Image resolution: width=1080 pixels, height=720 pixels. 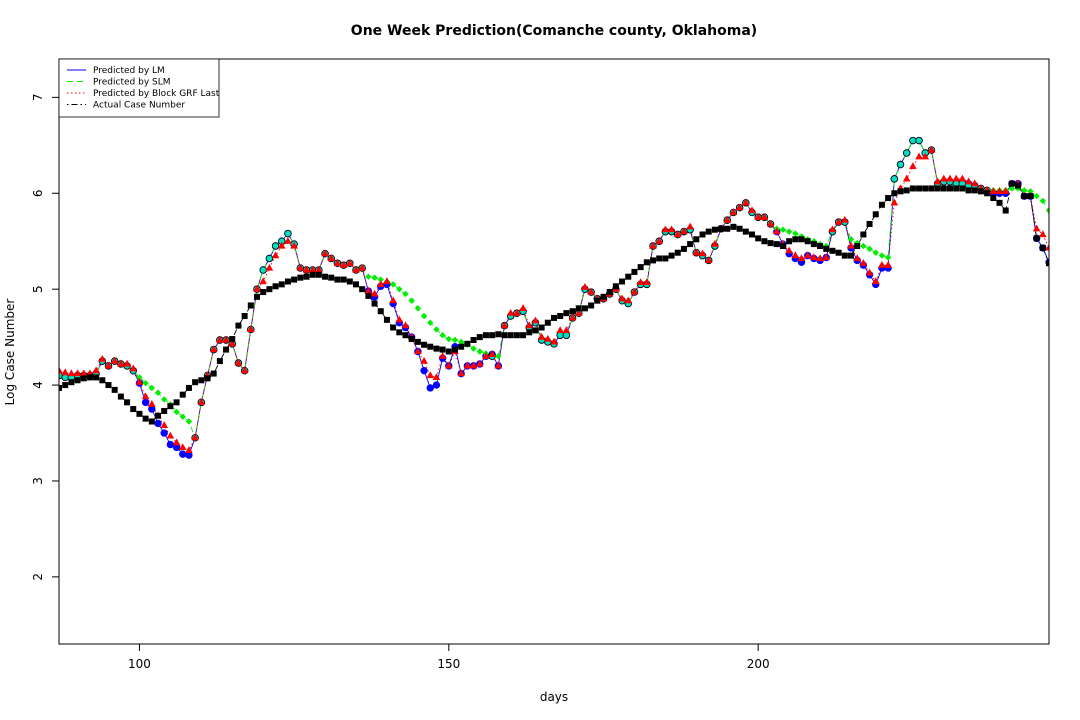 I want to click on y-tick-label: 7, so click(x=38, y=98).